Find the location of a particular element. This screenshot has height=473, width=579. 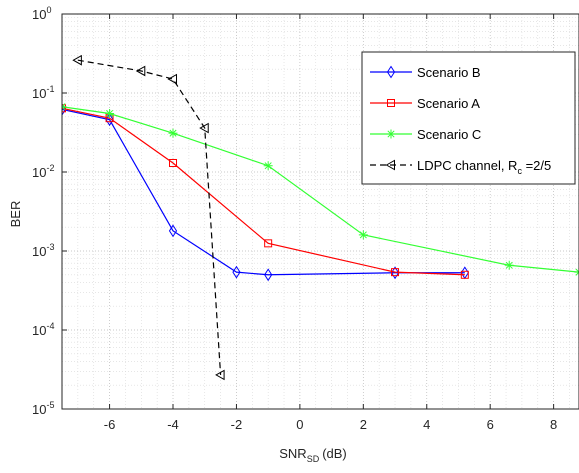

y-tick-label: 10⁻⁵ is located at coordinates (43, 408).